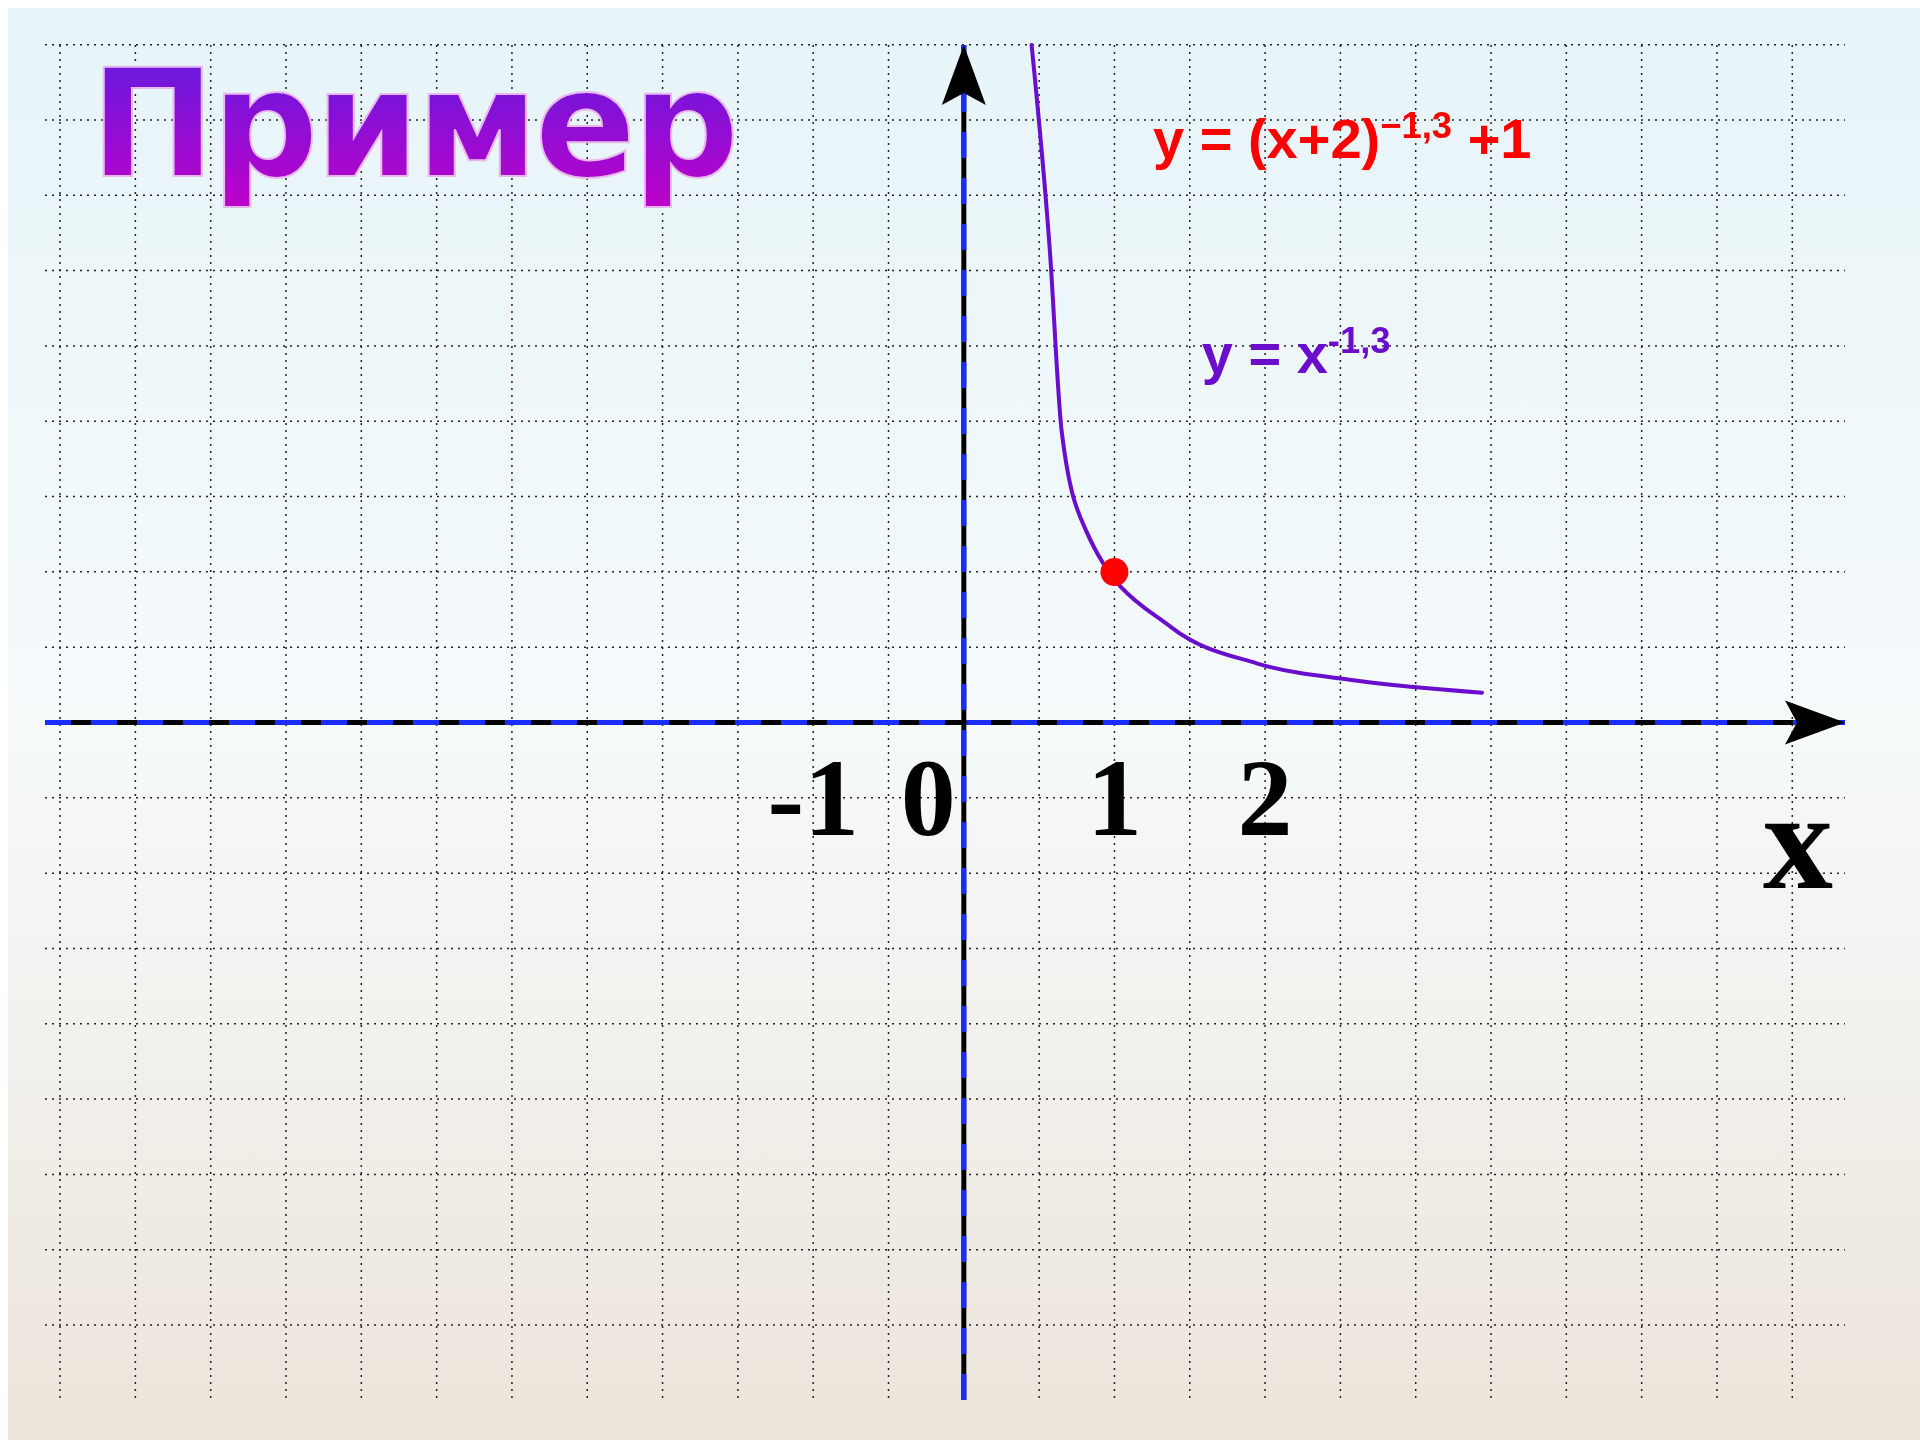 The width and height of the screenshot is (1920, 1440). Describe the element at coordinates (813, 797) in the screenshot. I see `x-tick-label: -1` at that location.